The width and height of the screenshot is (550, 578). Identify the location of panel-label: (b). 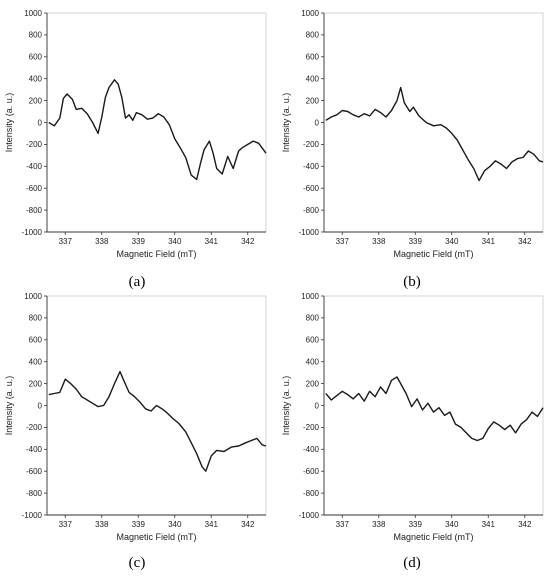
(412, 282).